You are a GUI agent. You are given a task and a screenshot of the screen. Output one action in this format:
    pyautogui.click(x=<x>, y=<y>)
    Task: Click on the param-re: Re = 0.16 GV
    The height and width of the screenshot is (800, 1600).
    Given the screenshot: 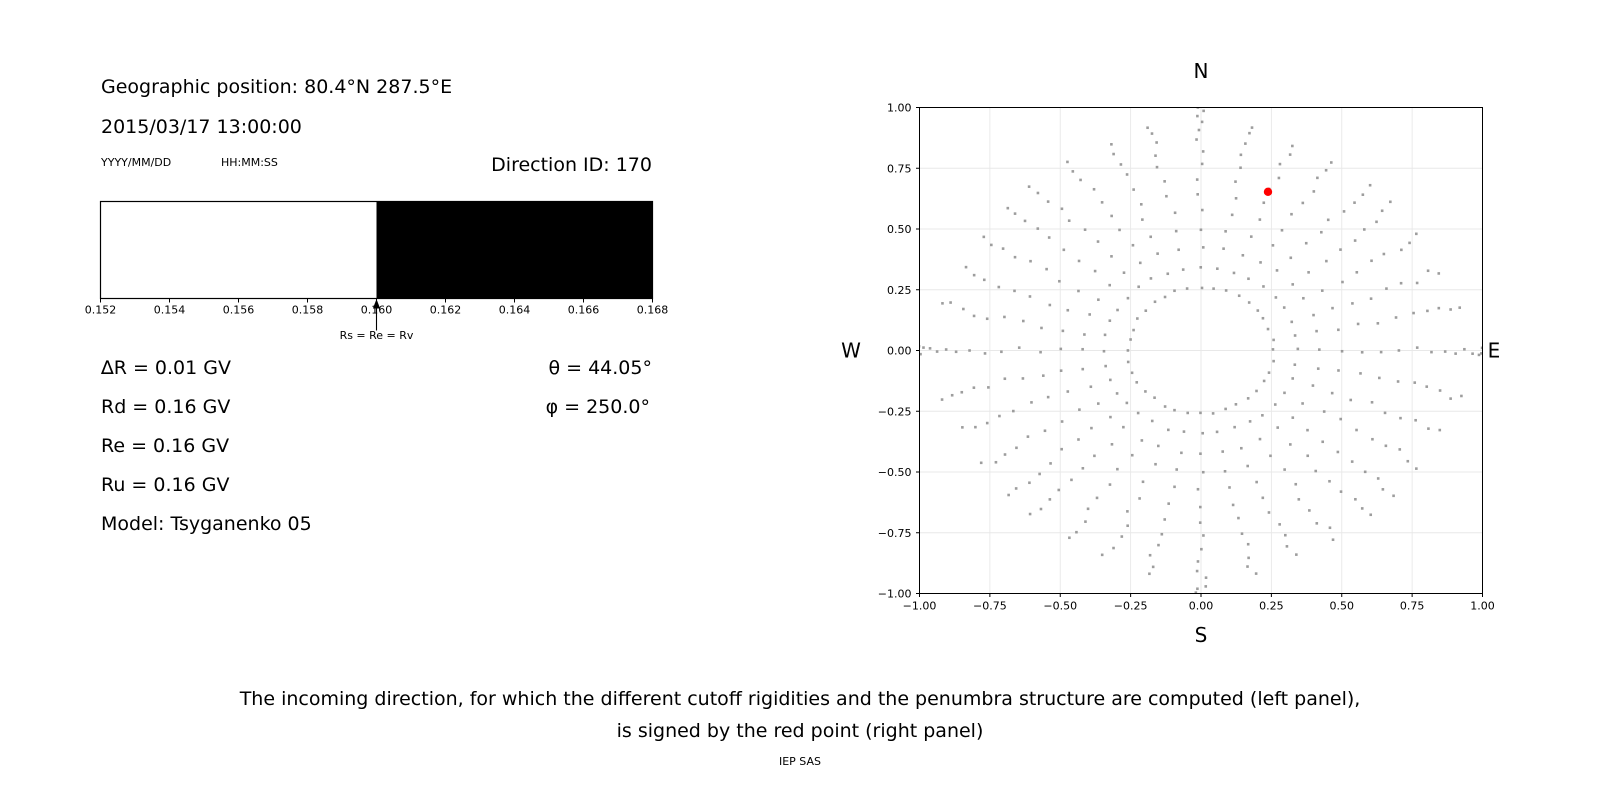 What is the action you would take?
    pyautogui.click(x=165, y=446)
    